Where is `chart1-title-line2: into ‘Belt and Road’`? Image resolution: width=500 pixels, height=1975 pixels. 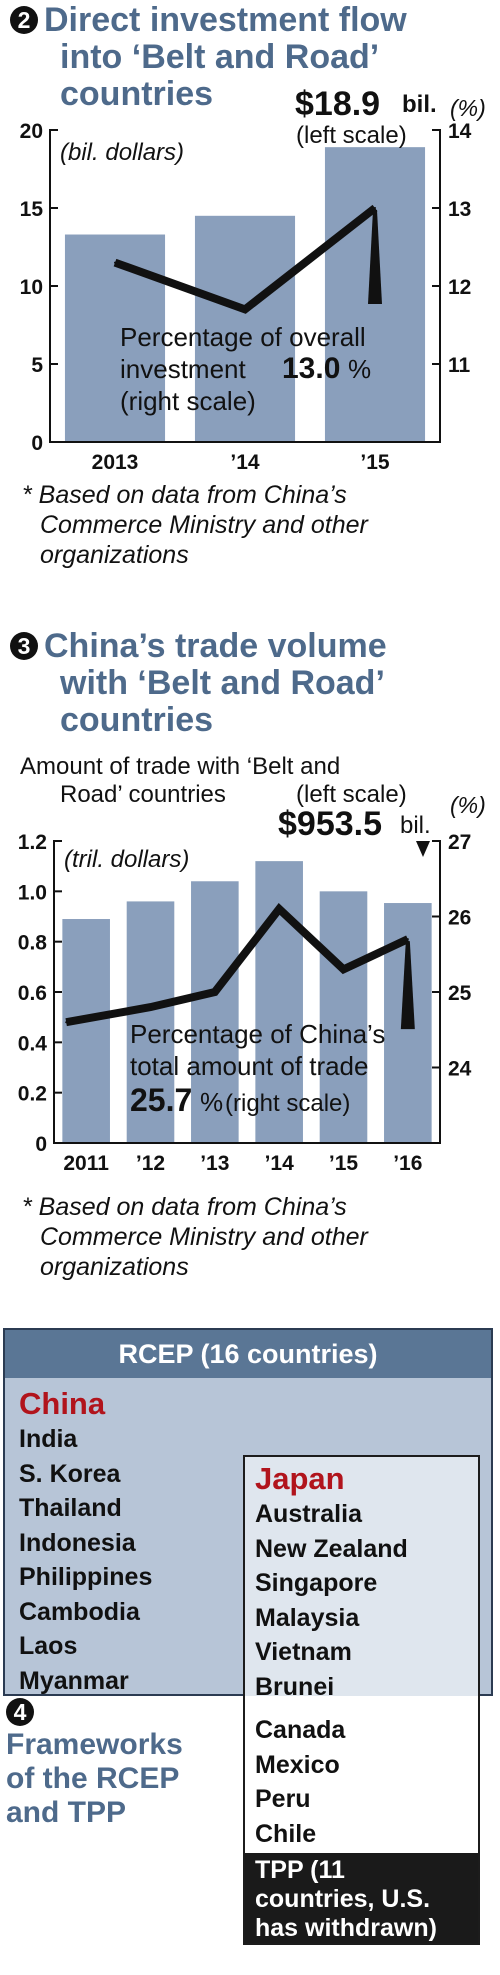
chart1-title-line2: into ‘Belt and Road’ is located at coordinates (220, 57).